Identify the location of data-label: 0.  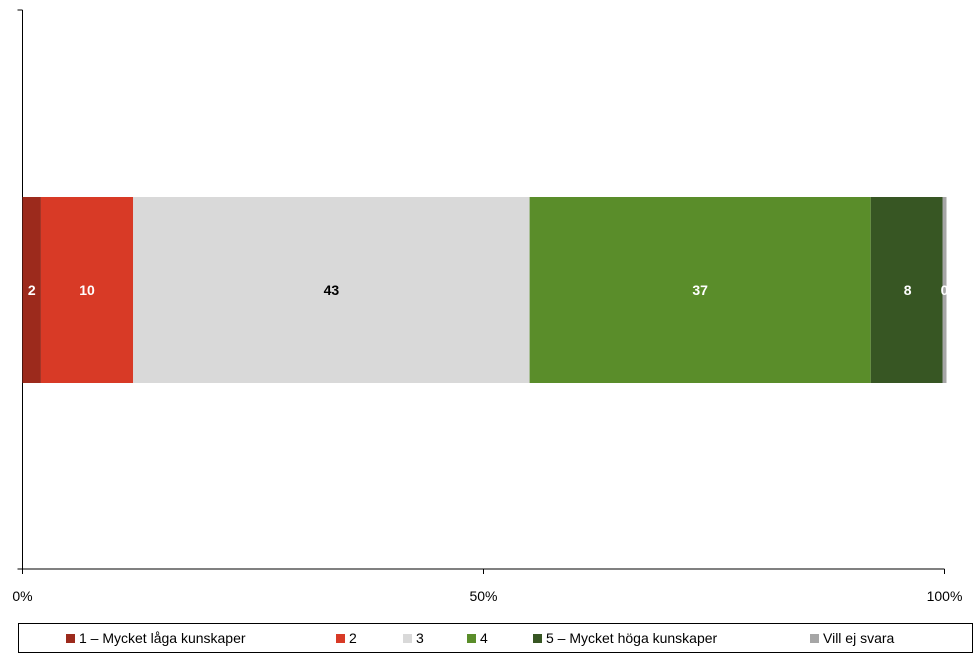
(945, 290).